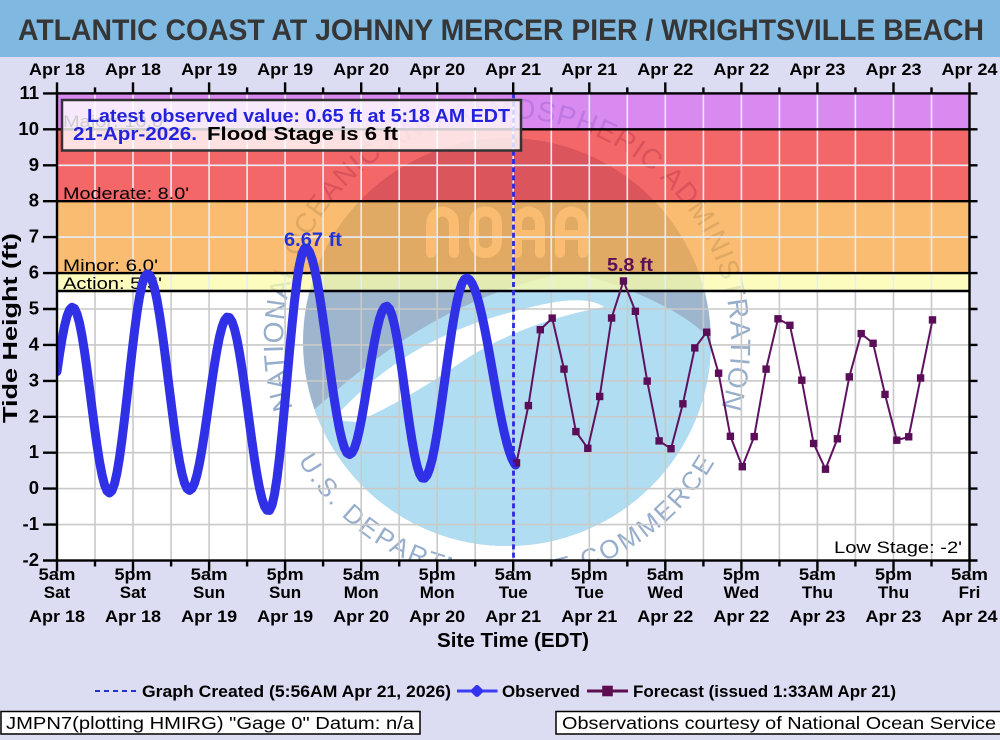  I want to click on svg-text: 9, so click(34, 164).